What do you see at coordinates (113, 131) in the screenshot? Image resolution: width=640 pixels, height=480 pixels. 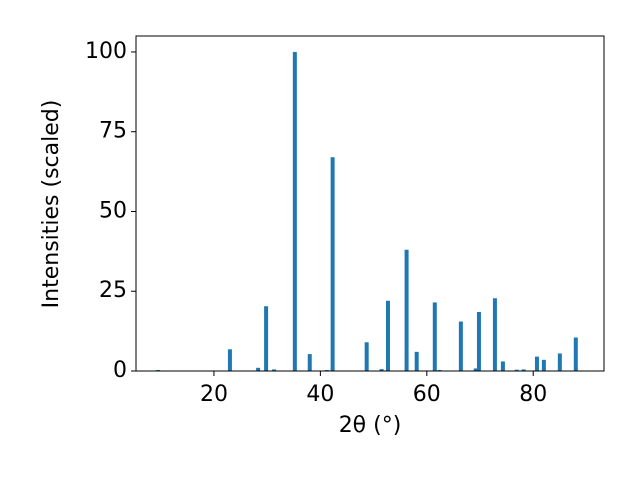 I see `y-tick-label: 75` at bounding box center [113, 131].